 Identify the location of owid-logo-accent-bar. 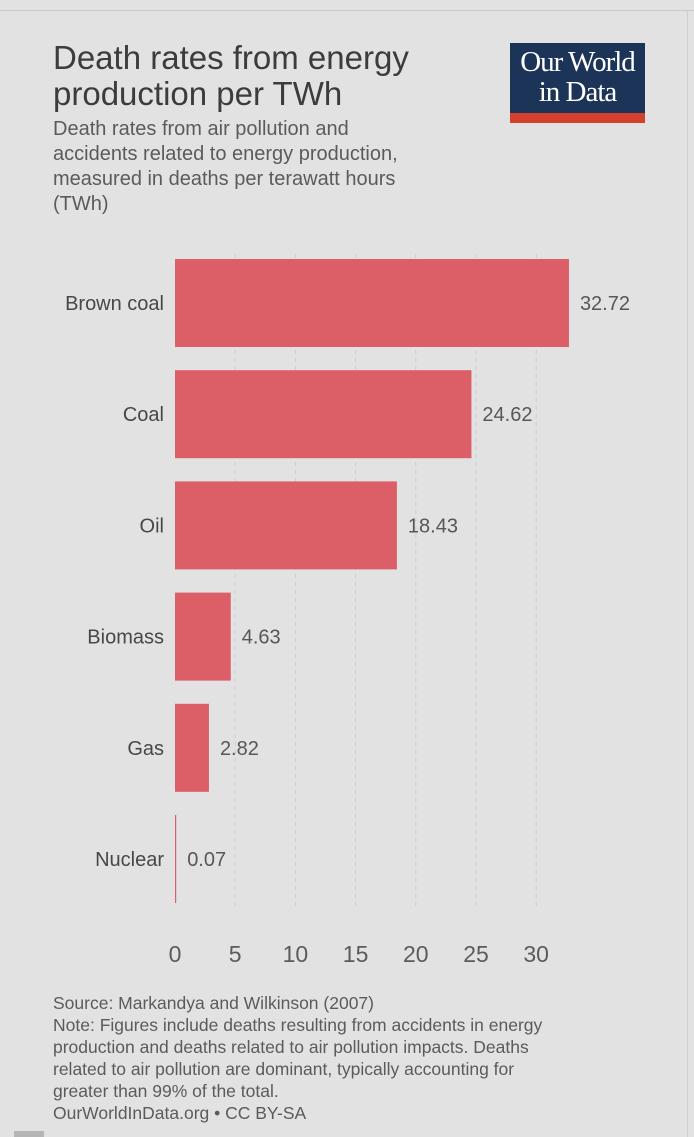
(577, 118).